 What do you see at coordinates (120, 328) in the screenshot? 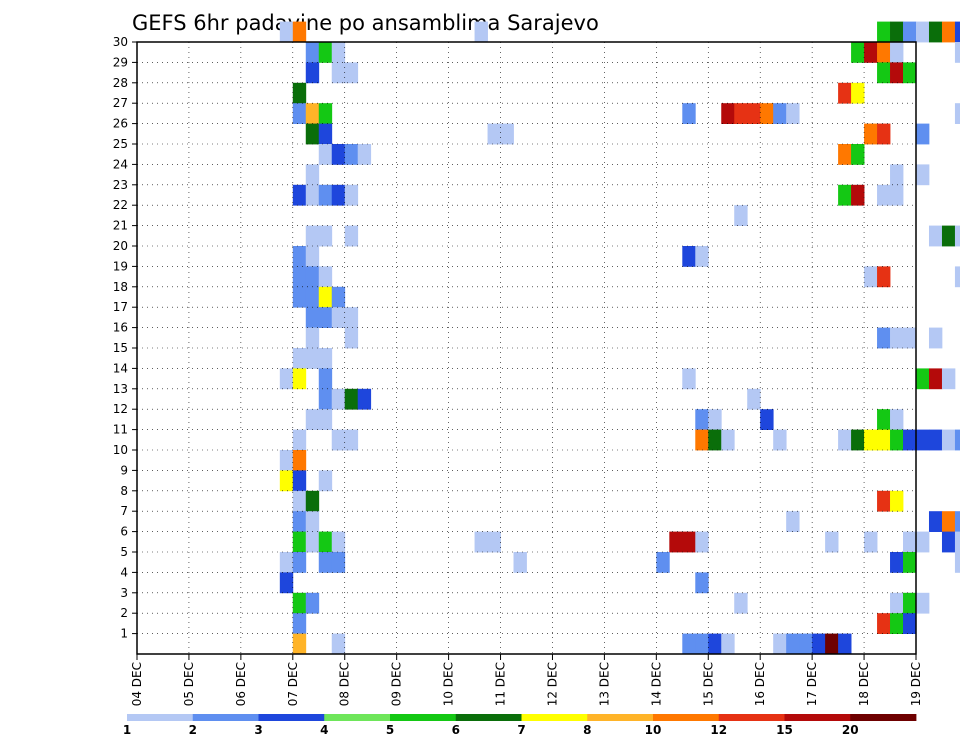
I see `y-tick-label: 16` at bounding box center [120, 328].